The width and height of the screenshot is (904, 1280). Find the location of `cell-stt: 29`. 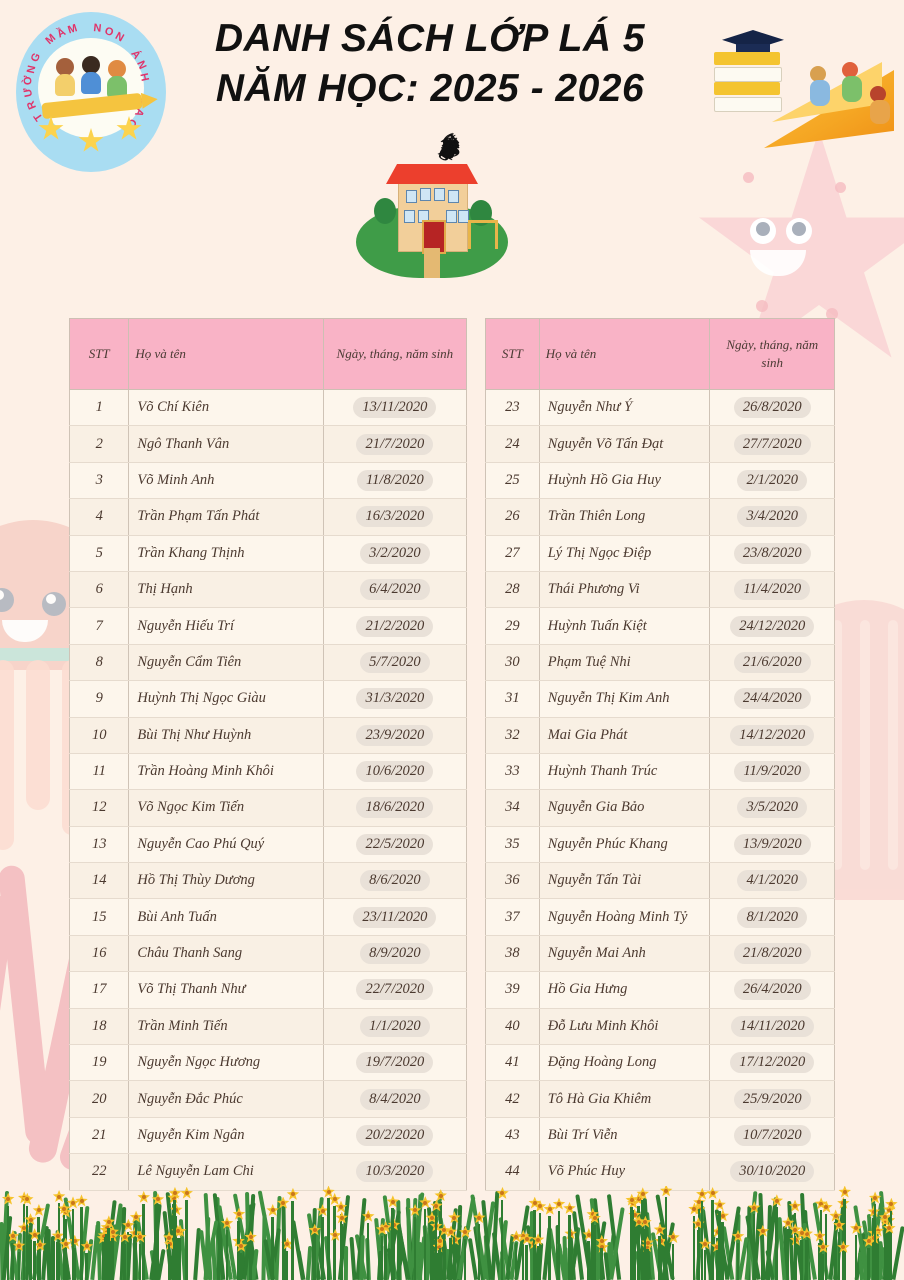

cell-stt: 29 is located at coordinates (512, 626).